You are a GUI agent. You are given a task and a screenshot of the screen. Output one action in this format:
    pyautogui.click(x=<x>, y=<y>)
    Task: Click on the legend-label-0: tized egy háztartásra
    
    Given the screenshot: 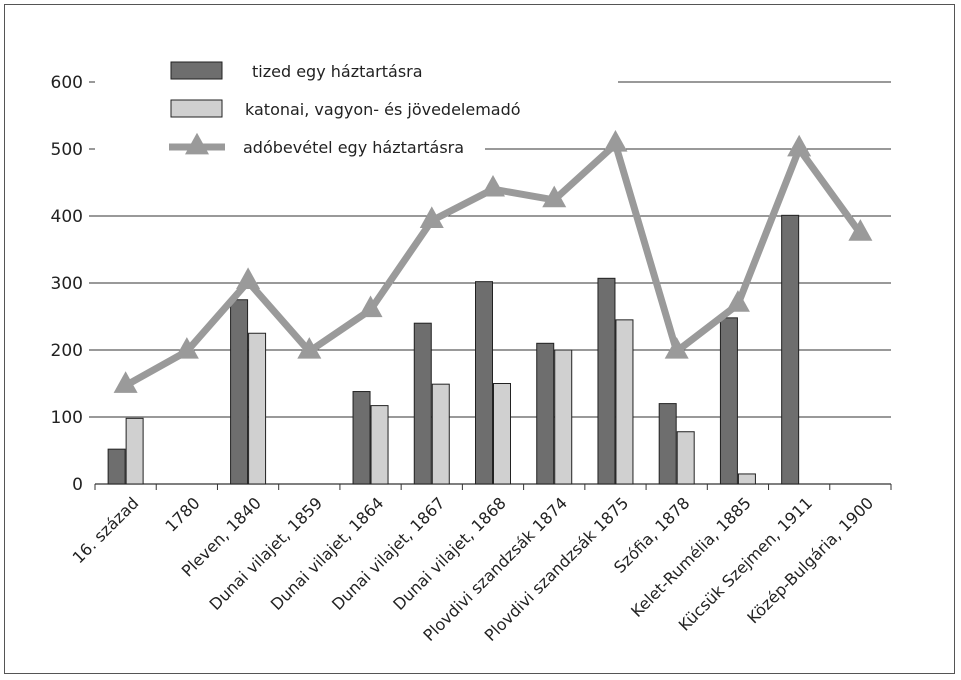 What is the action you would take?
    pyautogui.click(x=337, y=71)
    